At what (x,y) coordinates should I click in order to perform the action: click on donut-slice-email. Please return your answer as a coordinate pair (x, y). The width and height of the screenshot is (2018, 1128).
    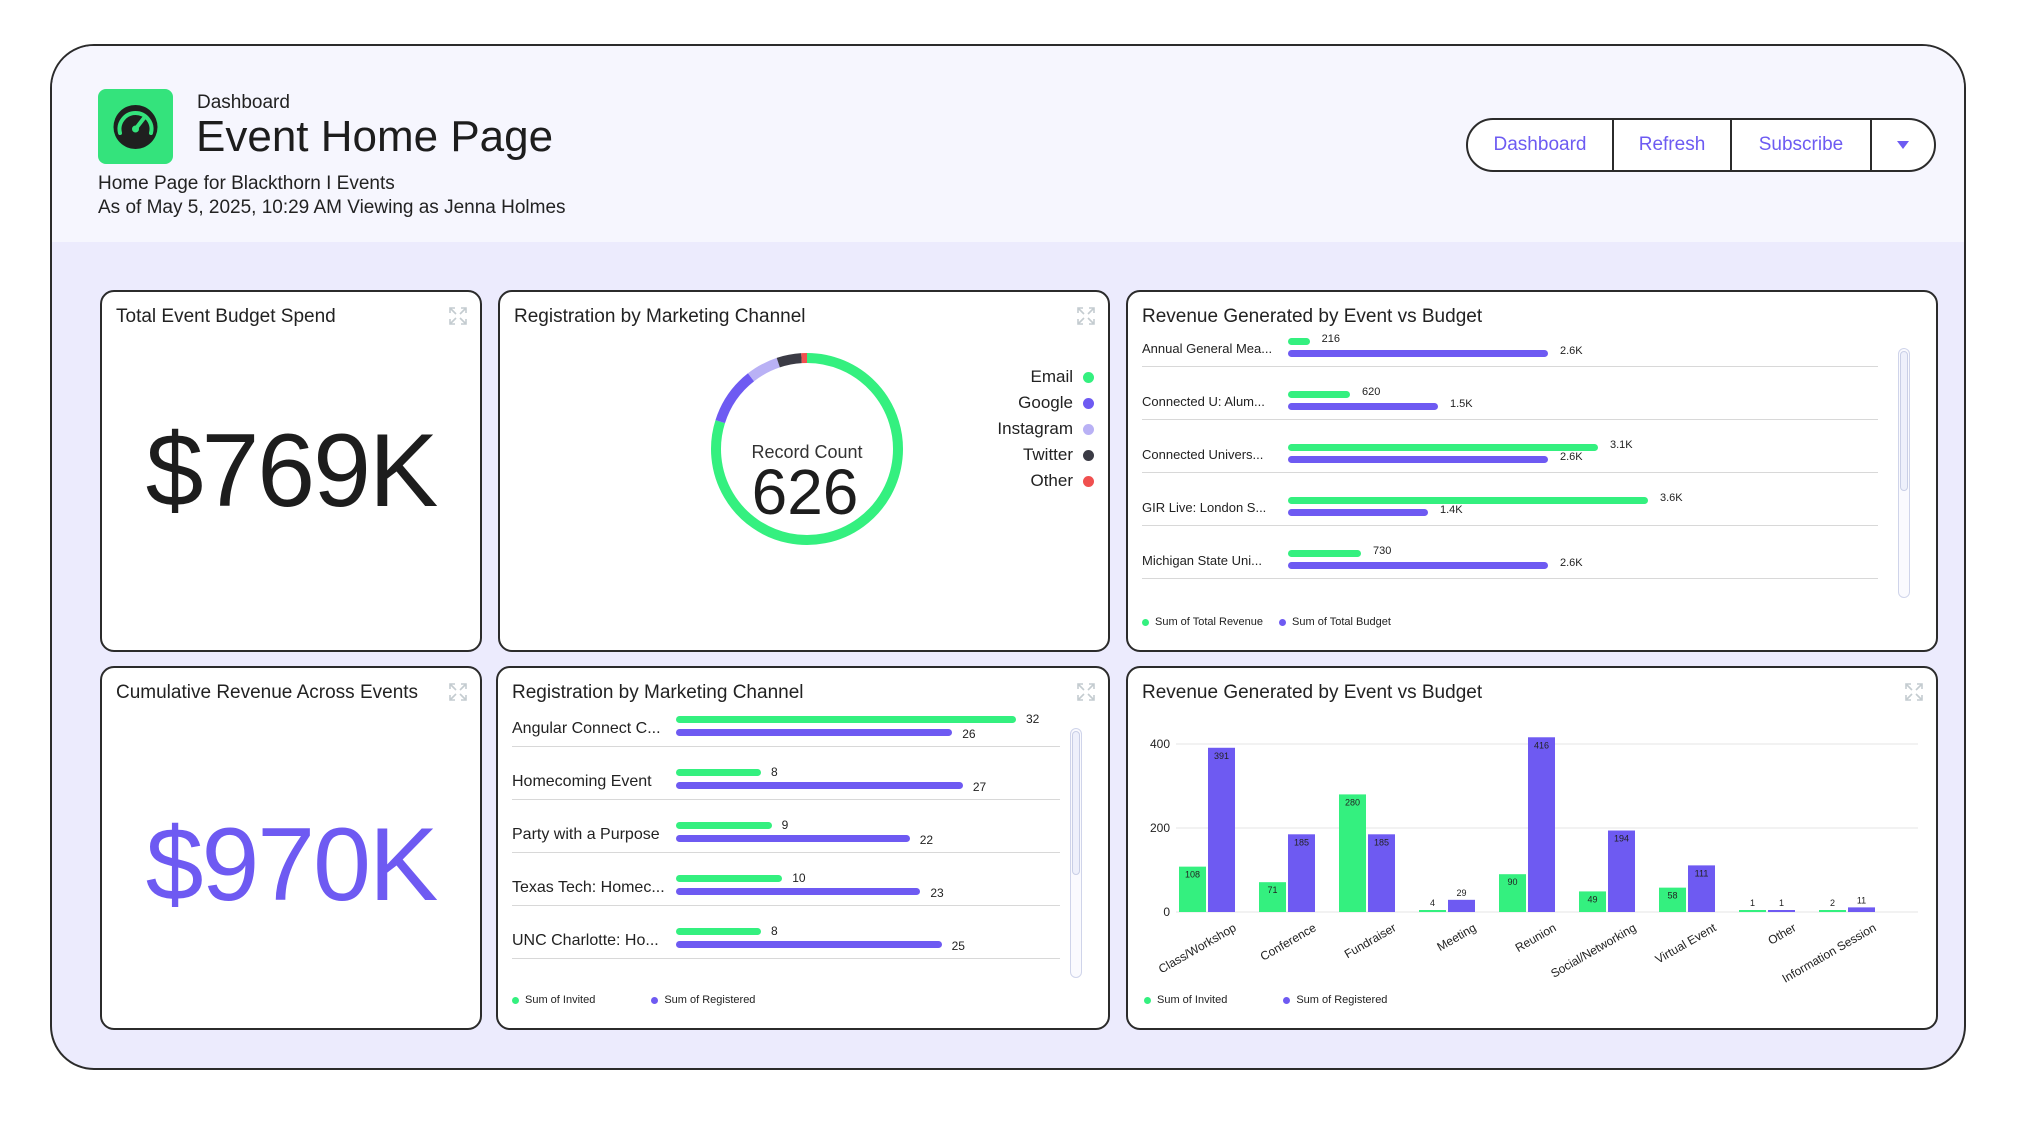
    Looking at the image, I should click on (807, 449).